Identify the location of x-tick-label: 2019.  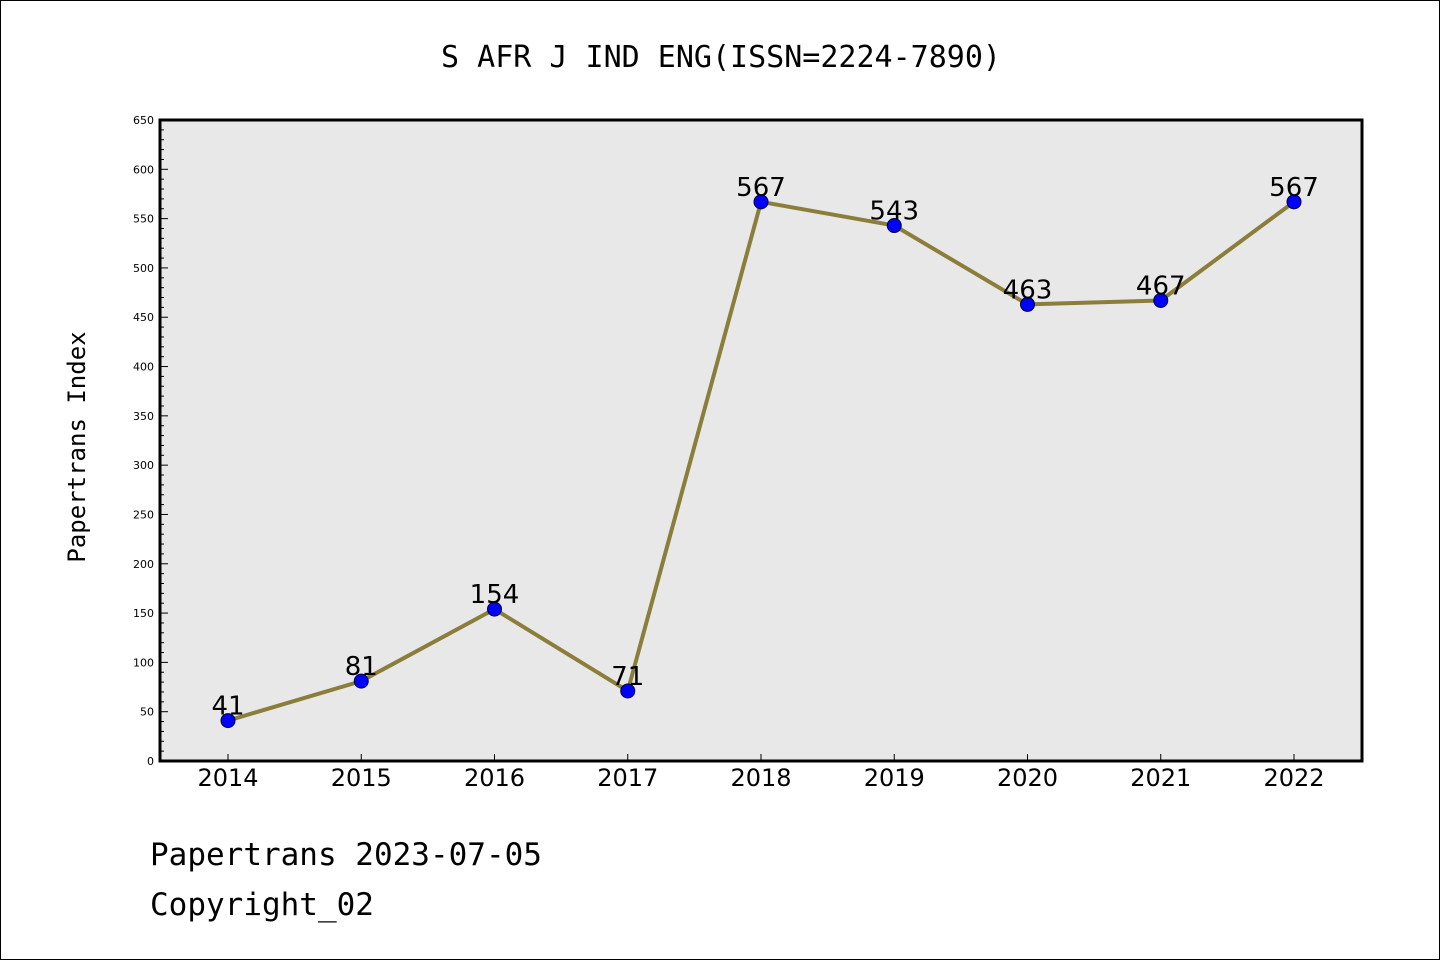
(894, 778).